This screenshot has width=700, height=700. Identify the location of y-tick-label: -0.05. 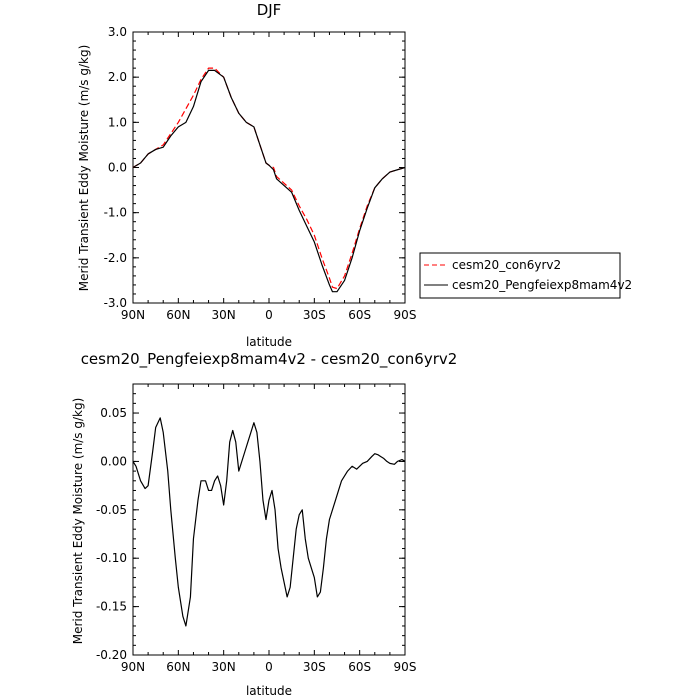
(111, 510).